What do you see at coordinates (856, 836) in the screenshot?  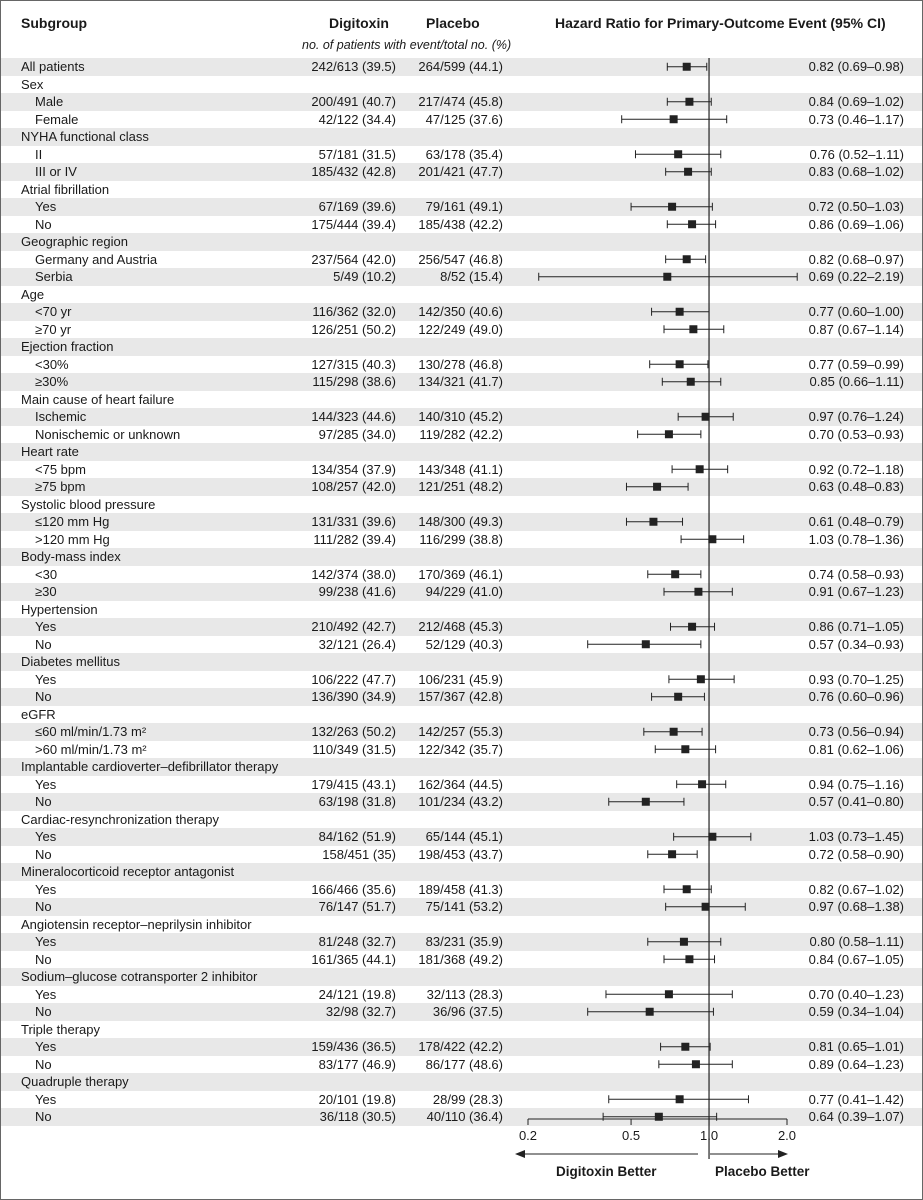 I see `hazard-ratio-value: 1.03 (0.73–1.45)` at bounding box center [856, 836].